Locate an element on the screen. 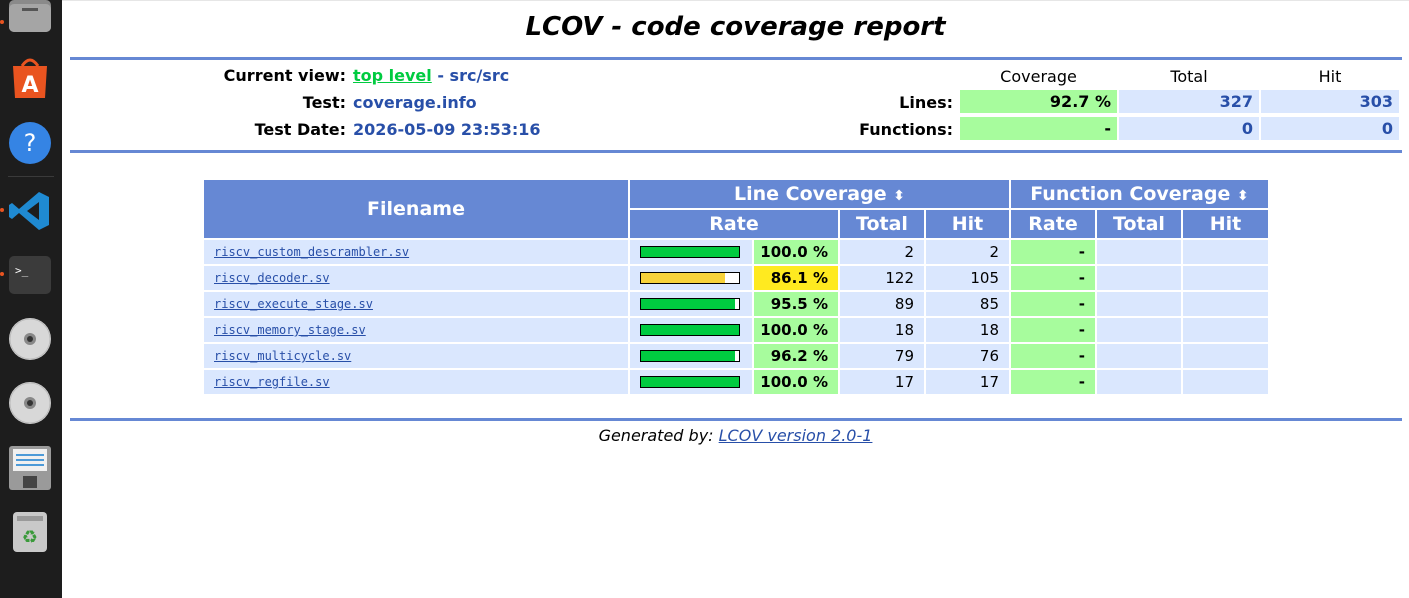 Image resolution: width=1409 pixels, height=598 pixels. top-level-link: top level is located at coordinates (392, 75).